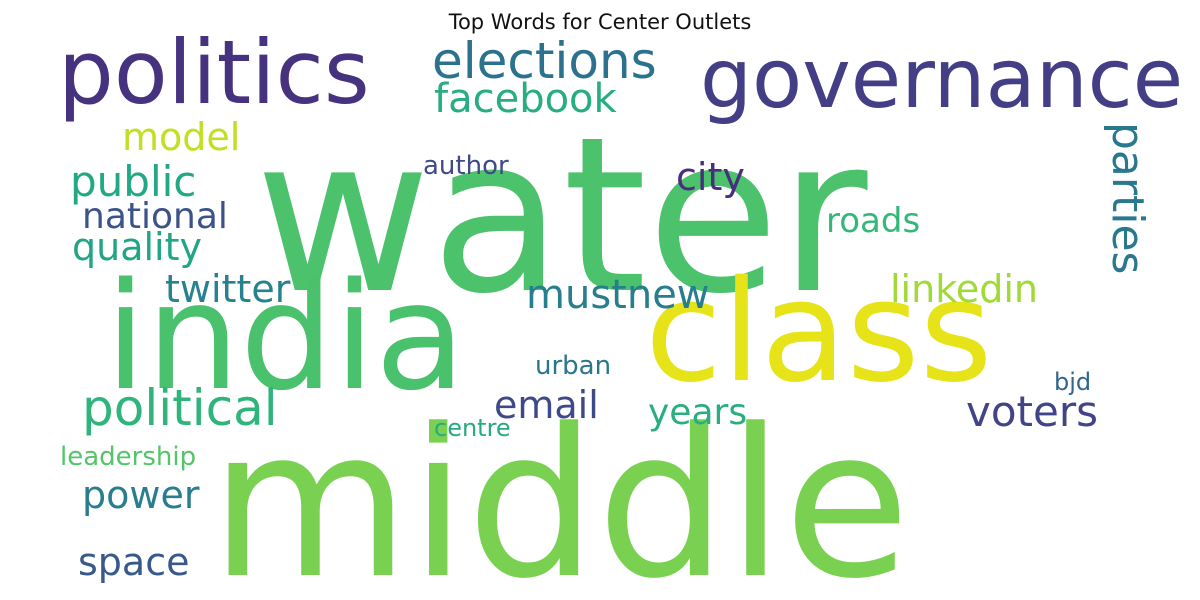 The height and width of the screenshot is (600, 1200). Describe the element at coordinates (214, 72) in the screenshot. I see `word-politics: politics` at that location.